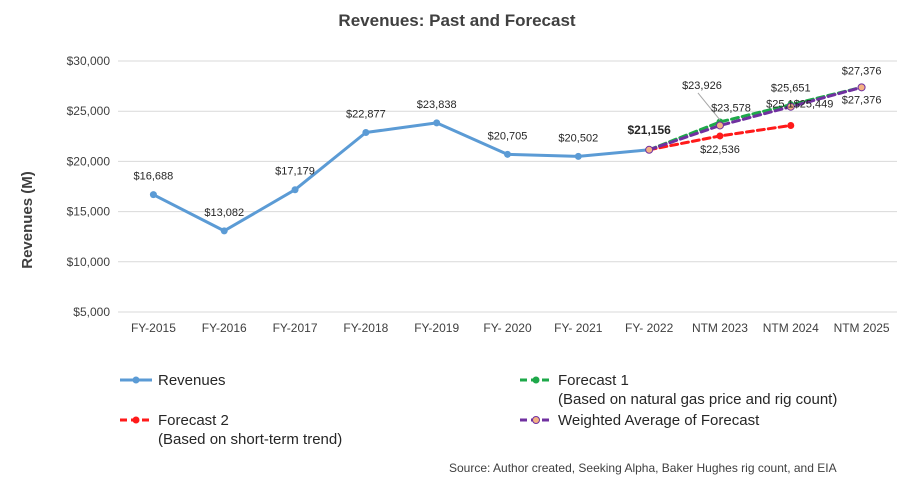 This screenshot has width=914, height=485. What do you see at coordinates (593, 380) in the screenshot?
I see `legend-label-forecast1: Forecast 1` at bounding box center [593, 380].